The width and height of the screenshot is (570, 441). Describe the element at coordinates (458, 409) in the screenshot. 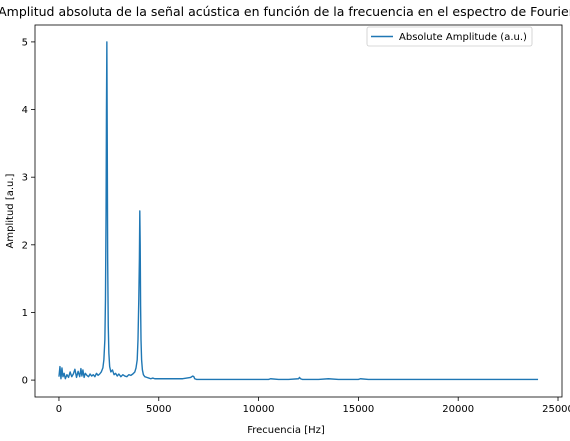

I see `x-tick-label: 20000` at that location.